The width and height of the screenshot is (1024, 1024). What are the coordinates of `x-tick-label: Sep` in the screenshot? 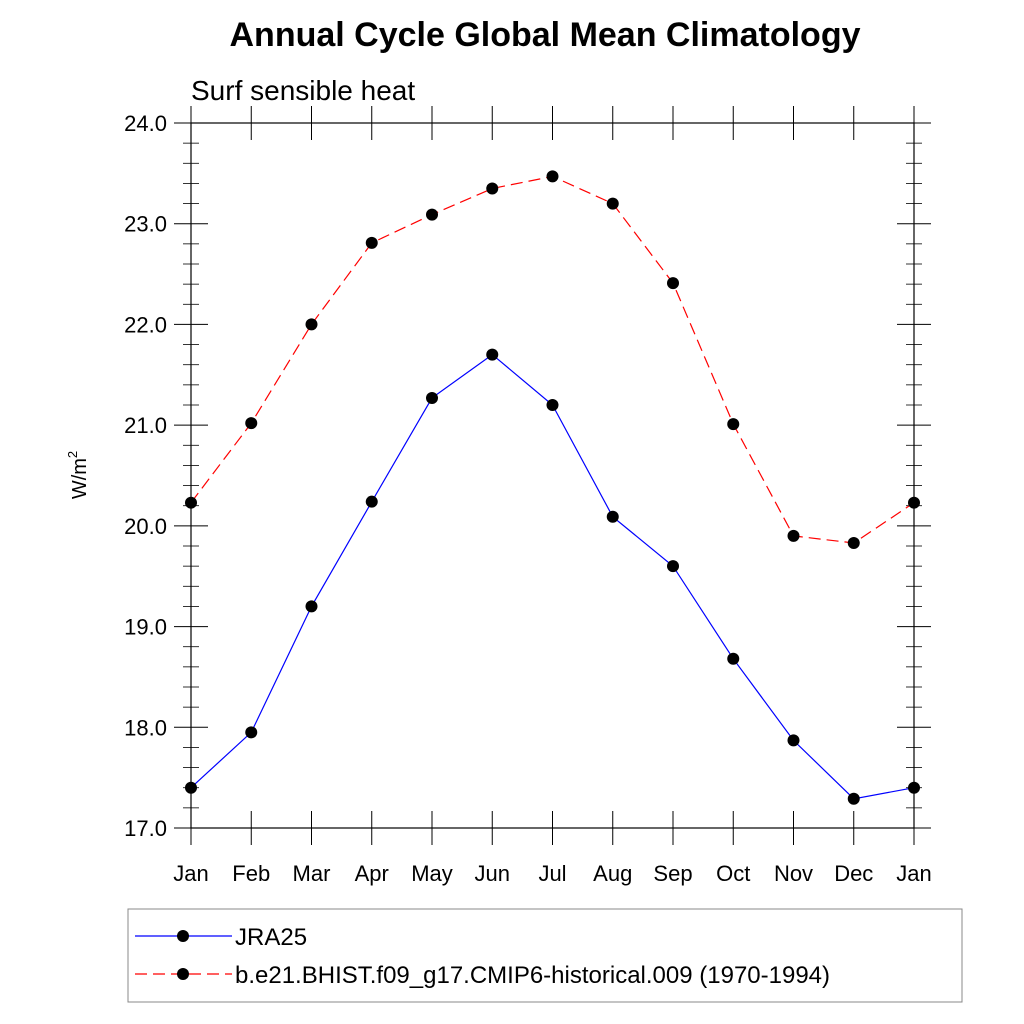 It's located at (672, 873).